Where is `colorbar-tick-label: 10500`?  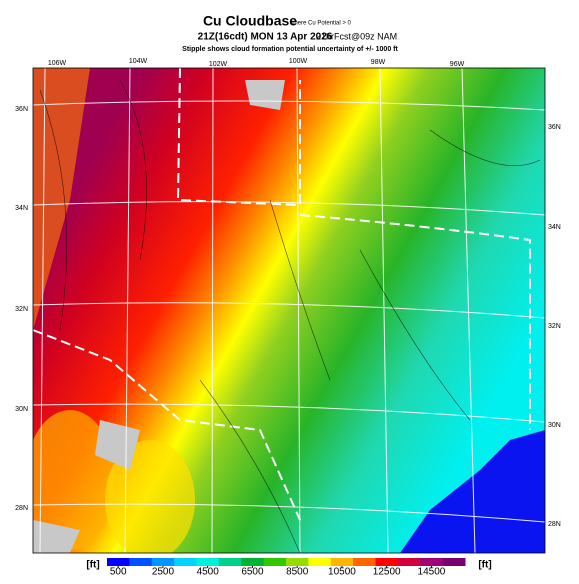 colorbar-tick-label: 10500 is located at coordinates (342, 572).